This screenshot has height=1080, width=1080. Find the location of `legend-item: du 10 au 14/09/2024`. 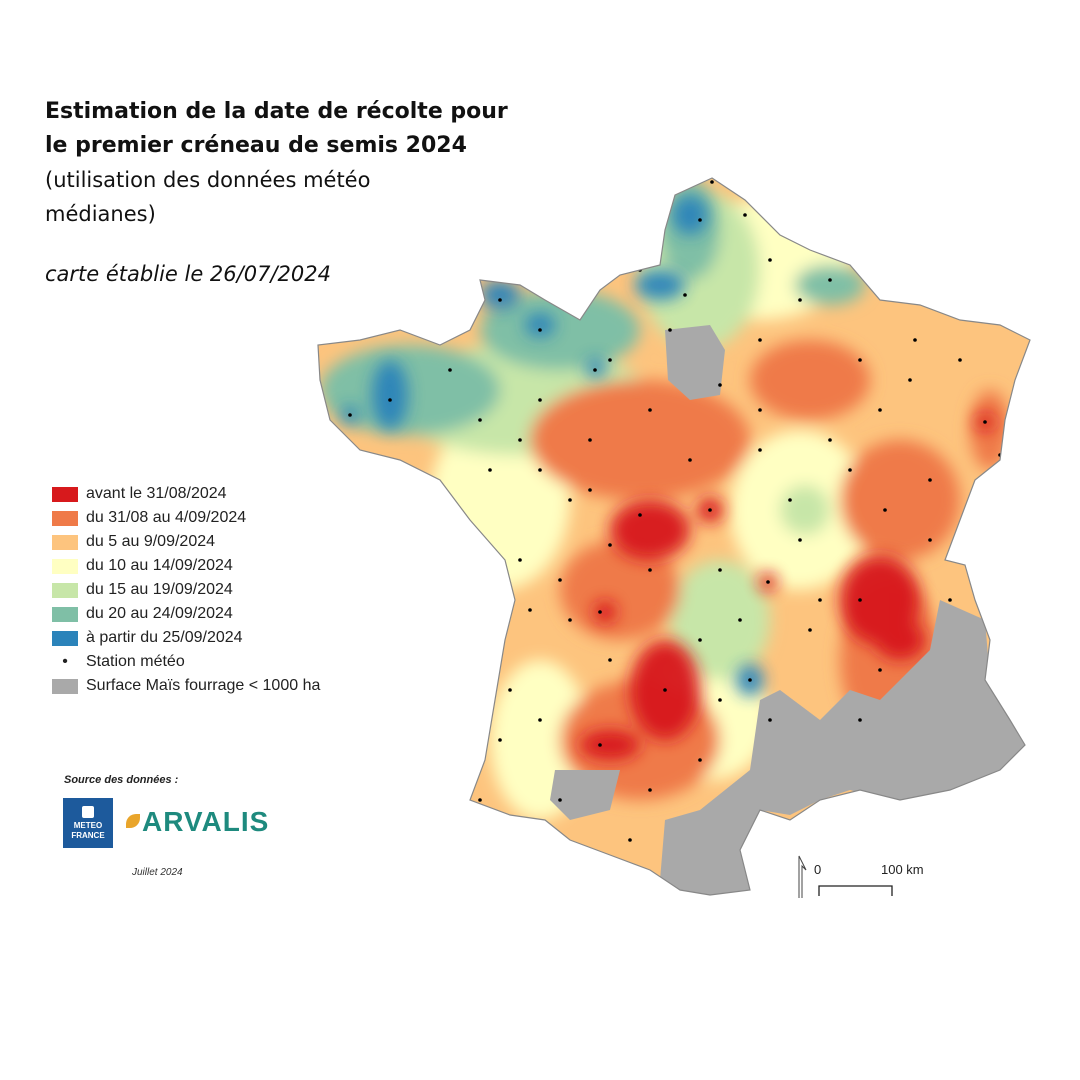

legend-item: du 10 au 14/09/2024 is located at coordinates (186, 566).